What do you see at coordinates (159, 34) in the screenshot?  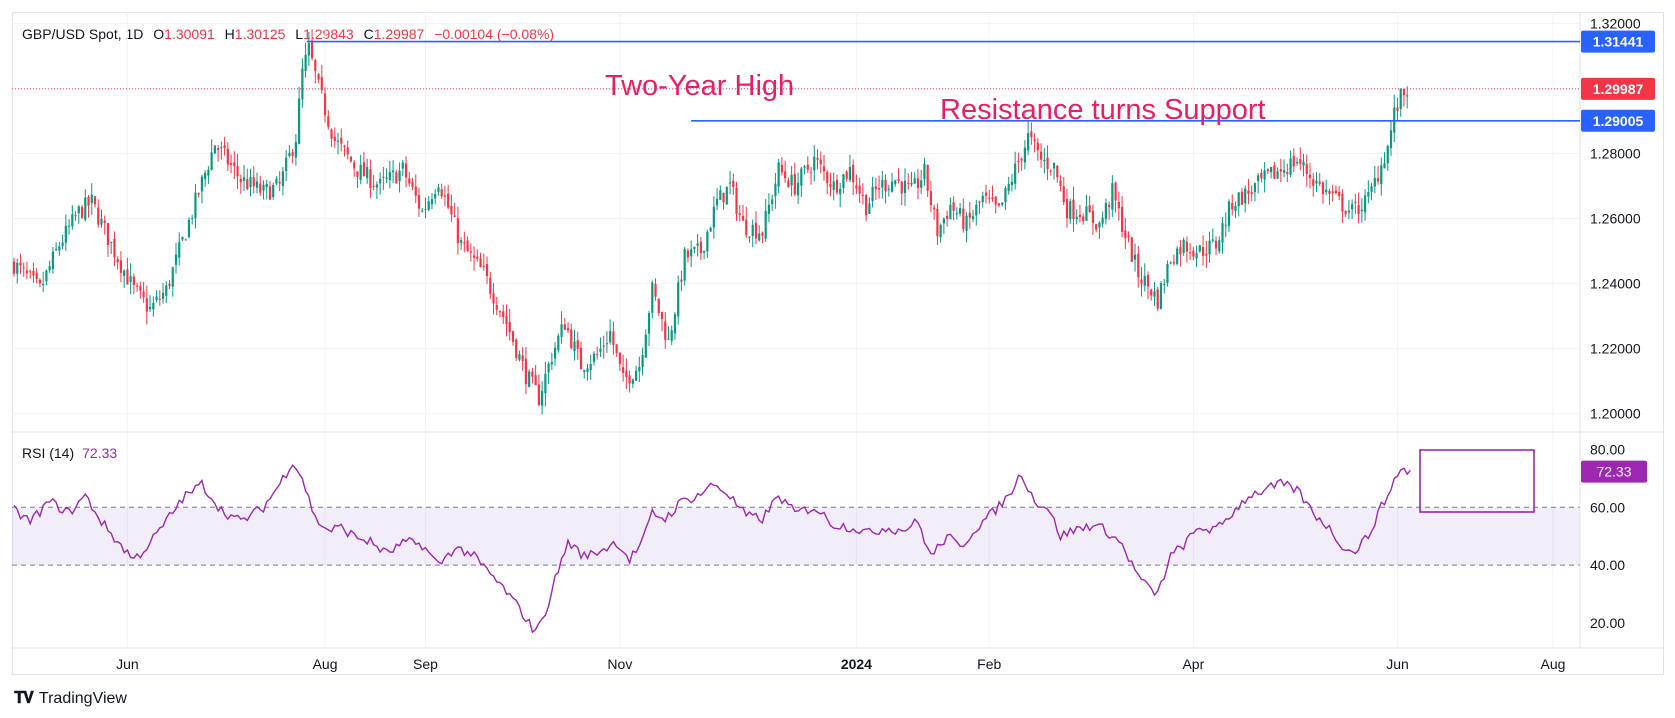 I see `open-label: O` at bounding box center [159, 34].